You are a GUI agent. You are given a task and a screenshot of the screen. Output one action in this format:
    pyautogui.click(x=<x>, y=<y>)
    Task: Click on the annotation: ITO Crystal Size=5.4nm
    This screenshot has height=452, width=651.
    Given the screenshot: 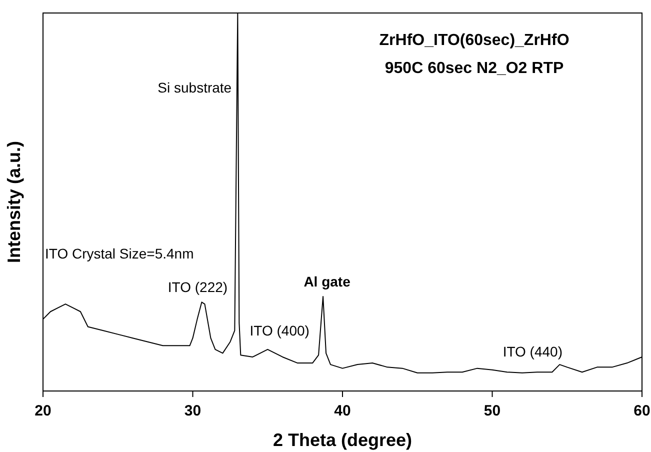 What is the action you would take?
    pyautogui.click(x=119, y=254)
    